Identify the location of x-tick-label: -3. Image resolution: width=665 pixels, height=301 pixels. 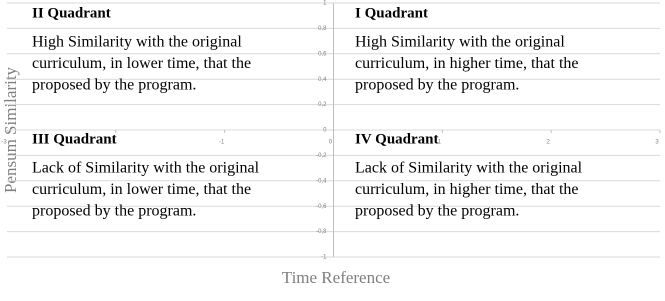
(4, 143).